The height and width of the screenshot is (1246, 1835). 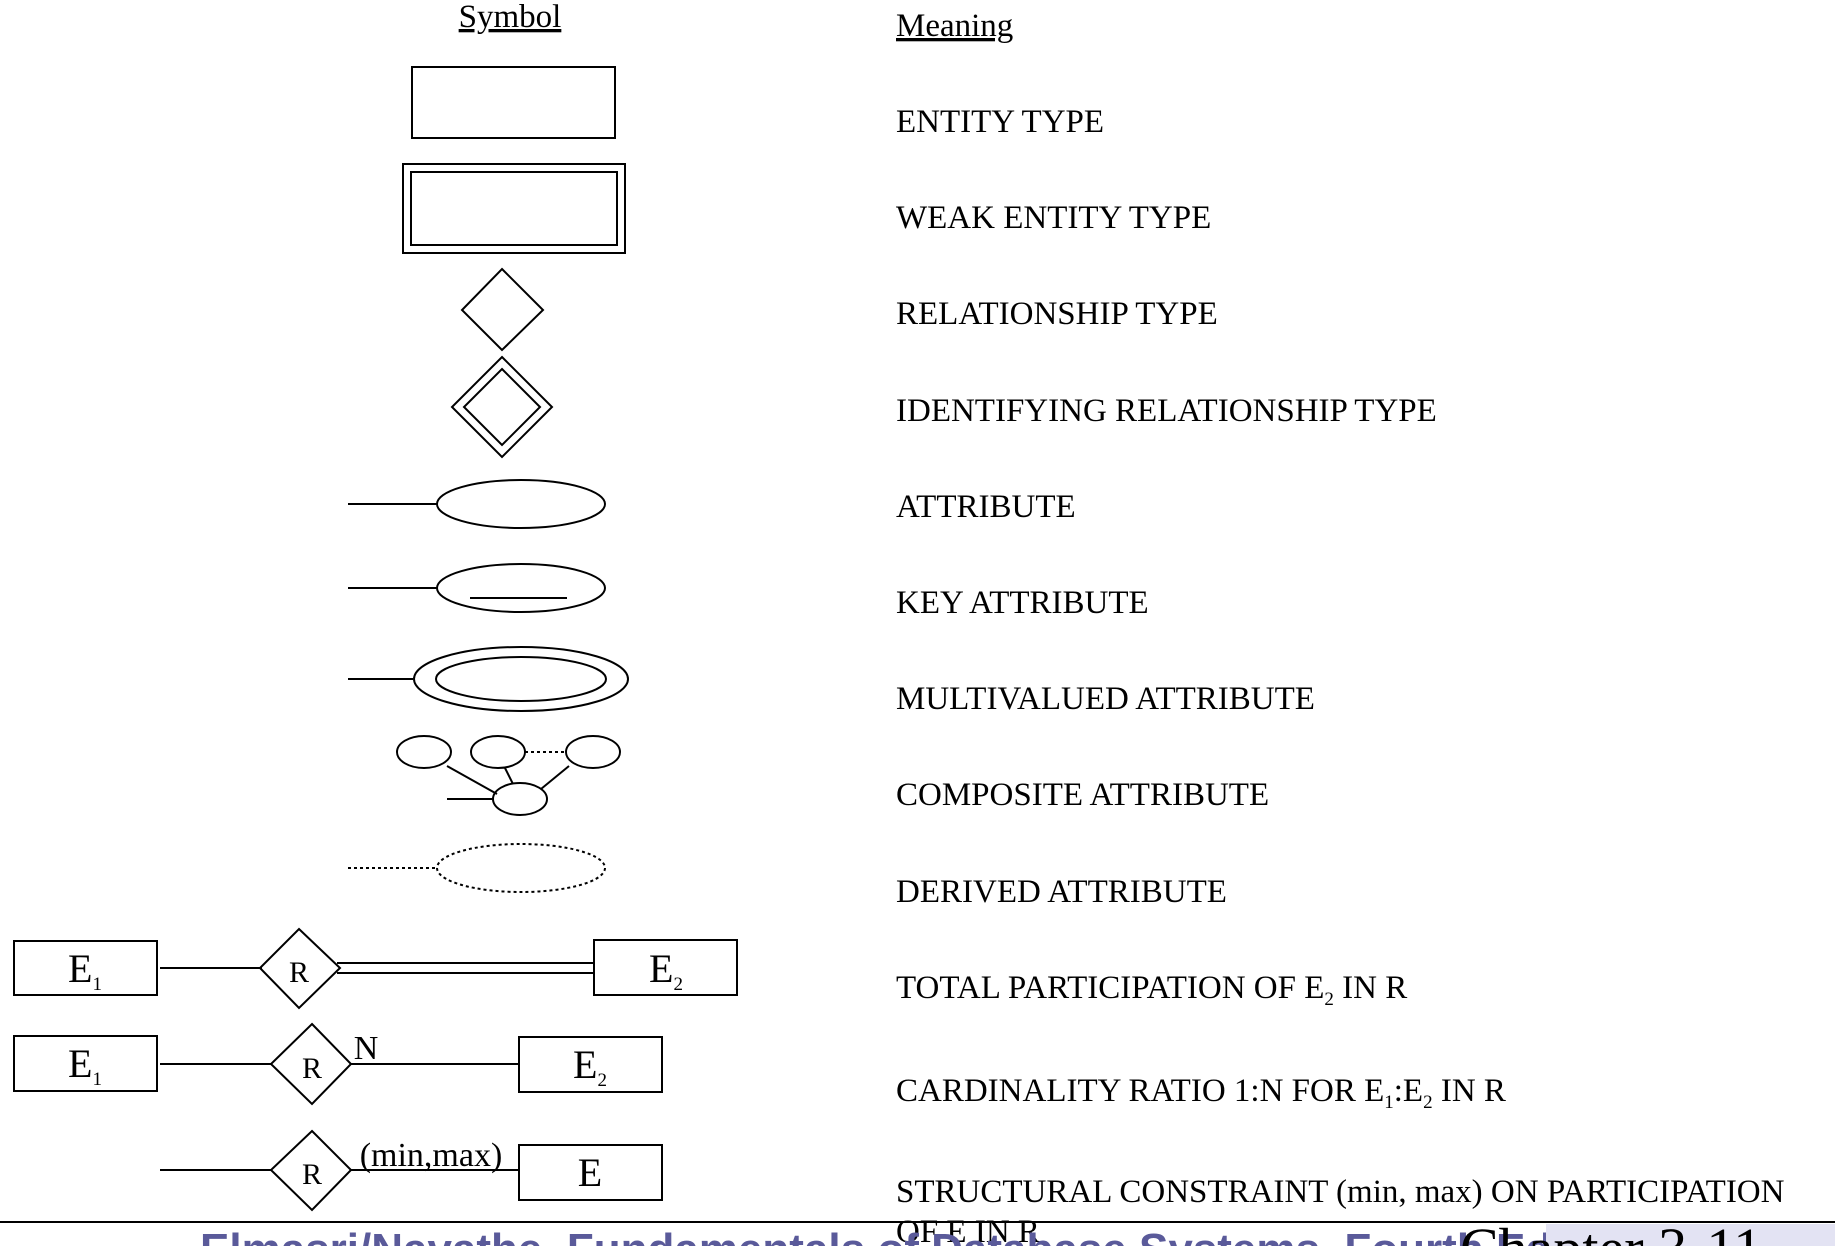 What do you see at coordinates (1201, 1093) in the screenshot?
I see `meaning-cardinality-ratio: CARDINALITY RATIO 1:N FOR E1:E2 IN R` at bounding box center [1201, 1093].